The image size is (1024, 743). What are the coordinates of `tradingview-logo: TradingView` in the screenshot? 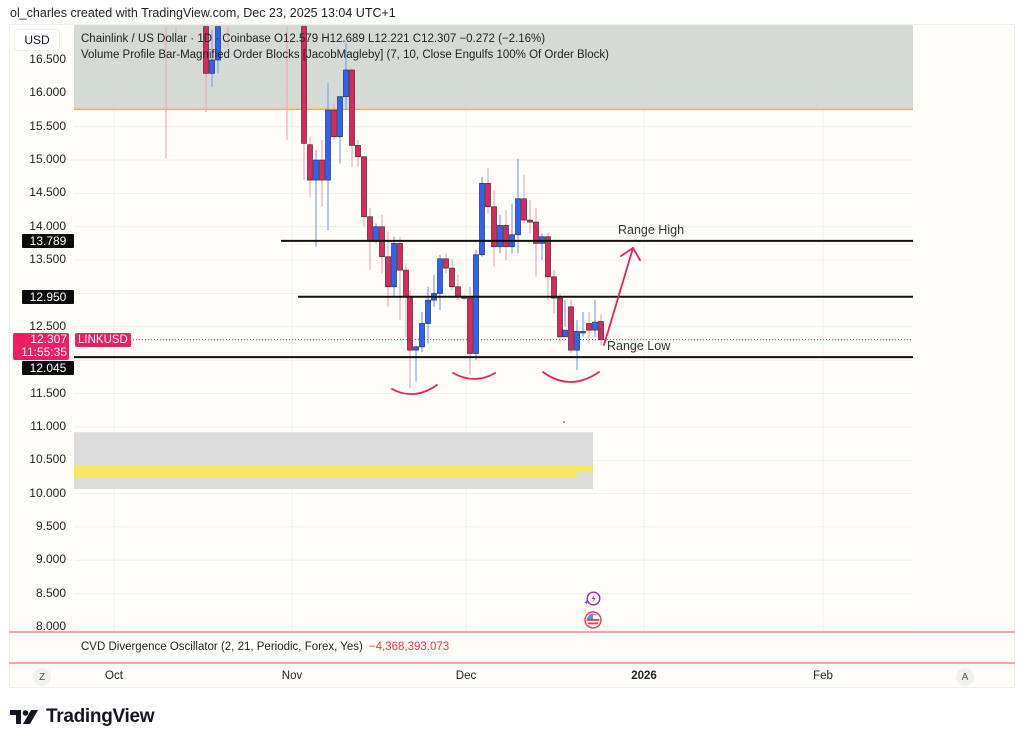 It's located at (82, 717).